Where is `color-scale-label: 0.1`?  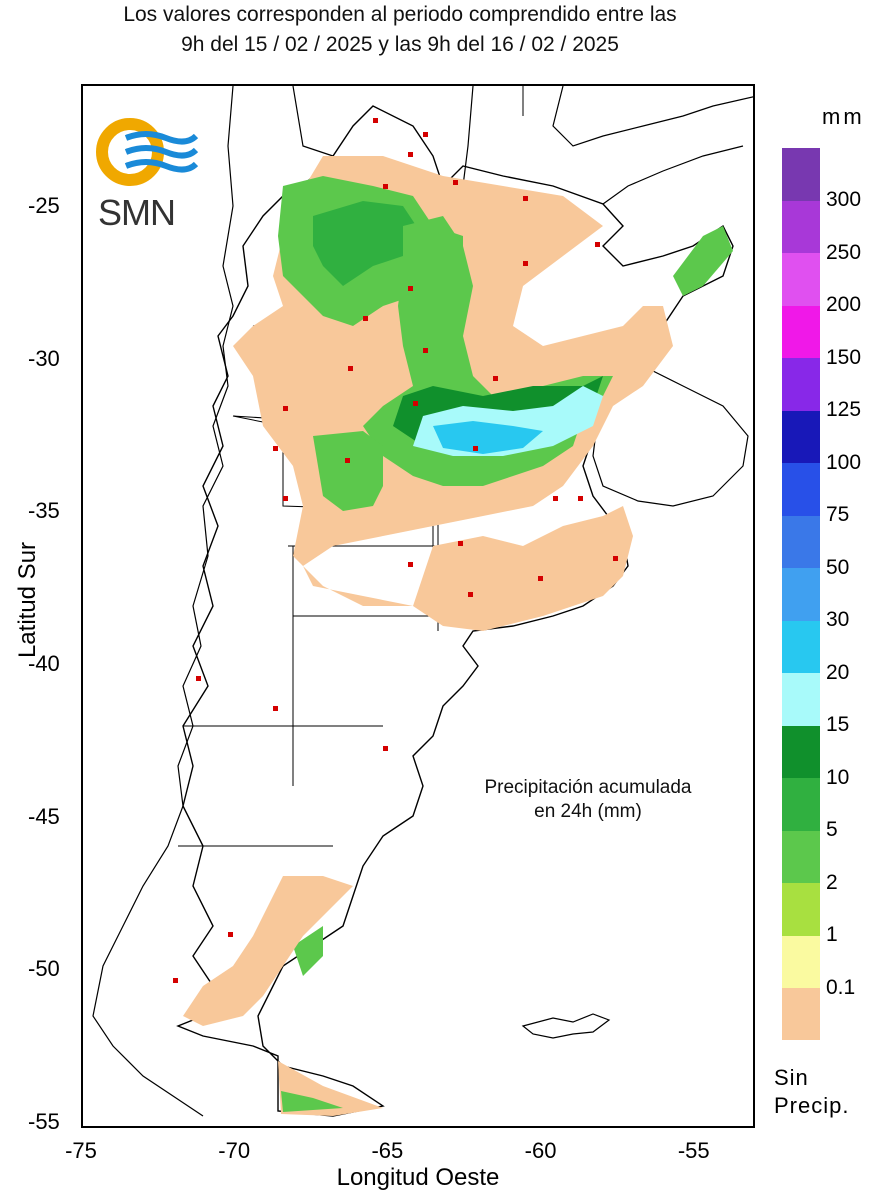
color-scale-label: 0.1 is located at coordinates (841, 987).